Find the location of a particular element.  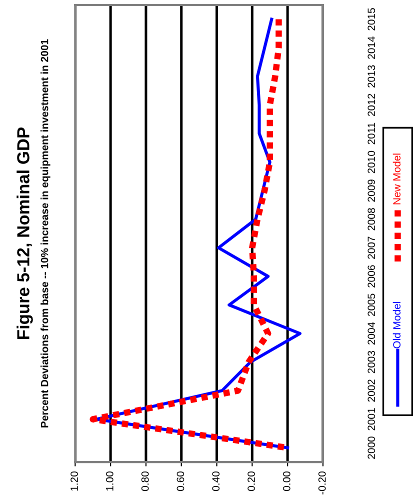

x-tick-label: 0.60 is located at coordinates (180, 481).